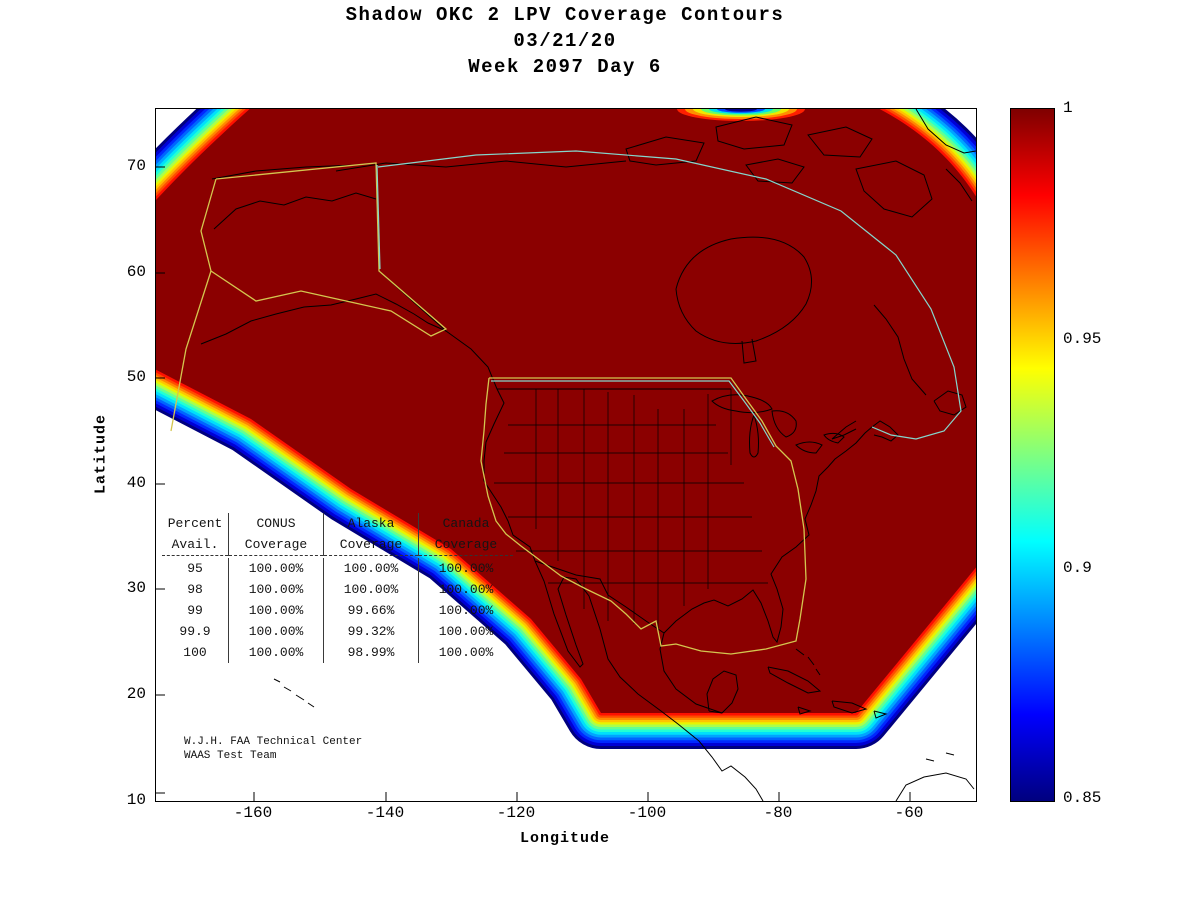  Describe the element at coordinates (337, 556) in the screenshot. I see `table-separator` at that location.